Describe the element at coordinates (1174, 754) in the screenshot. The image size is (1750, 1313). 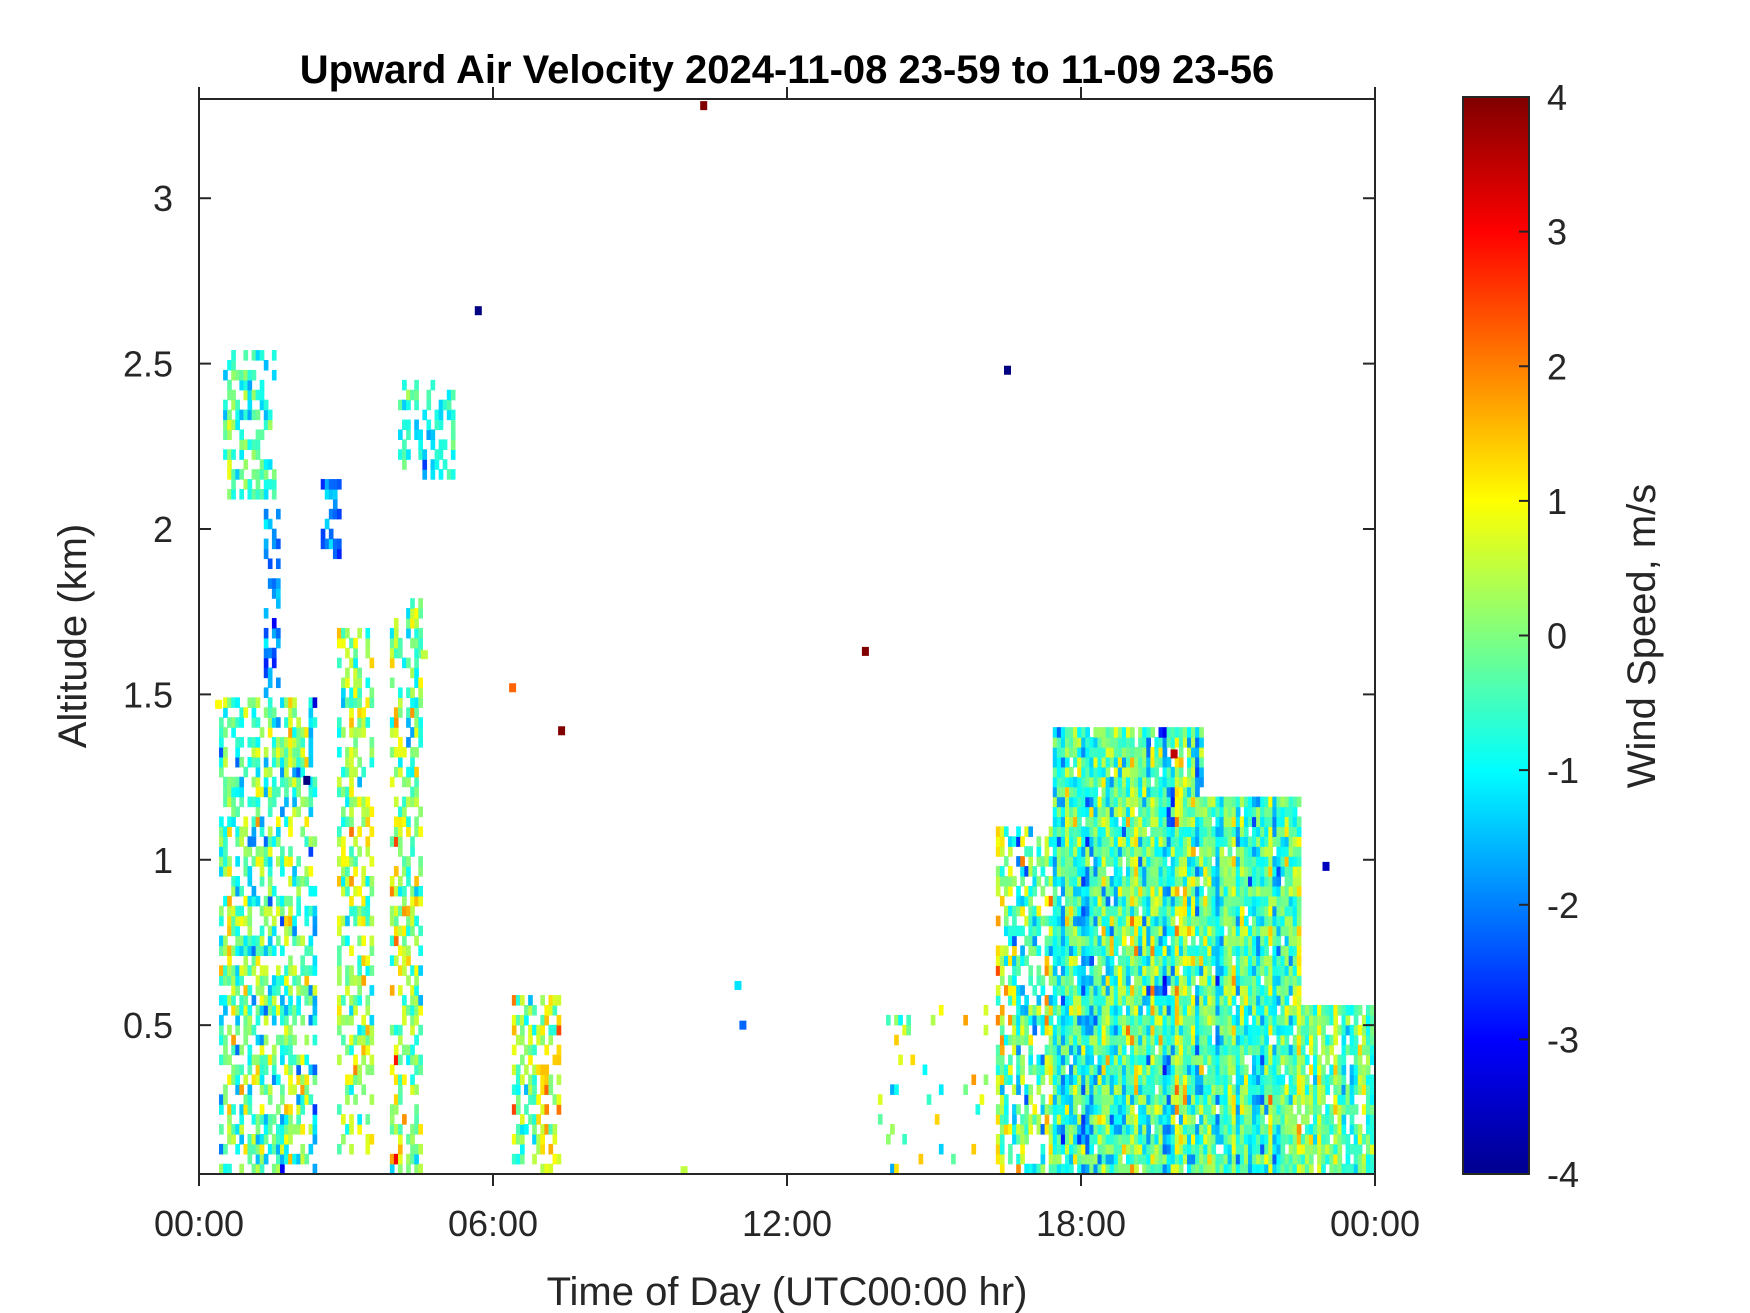
I see `isolated-point` at that location.